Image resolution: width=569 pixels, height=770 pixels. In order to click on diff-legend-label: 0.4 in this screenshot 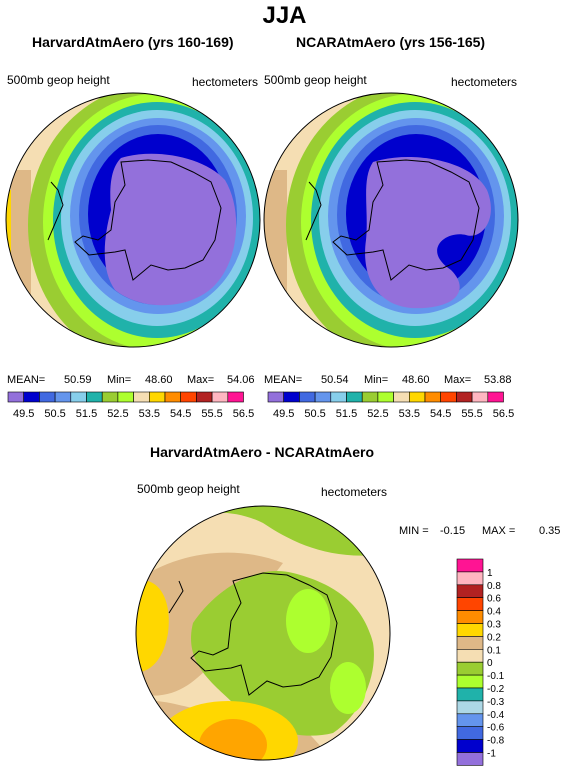, I will do `click(494, 612)`.